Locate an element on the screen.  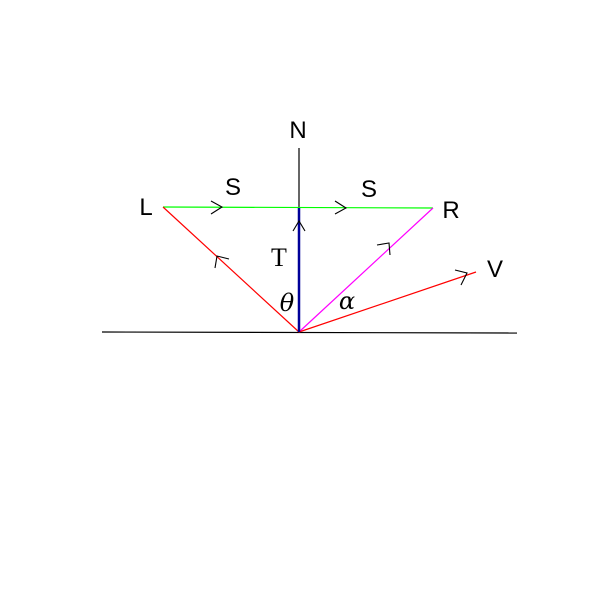
arrow-head-s-right is located at coordinates (341, 207).